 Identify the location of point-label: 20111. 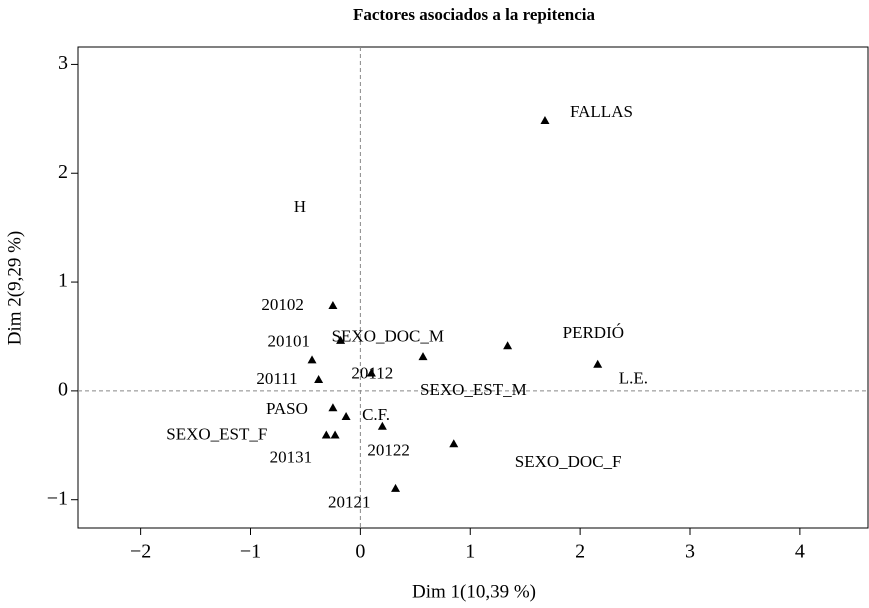
(276, 378).